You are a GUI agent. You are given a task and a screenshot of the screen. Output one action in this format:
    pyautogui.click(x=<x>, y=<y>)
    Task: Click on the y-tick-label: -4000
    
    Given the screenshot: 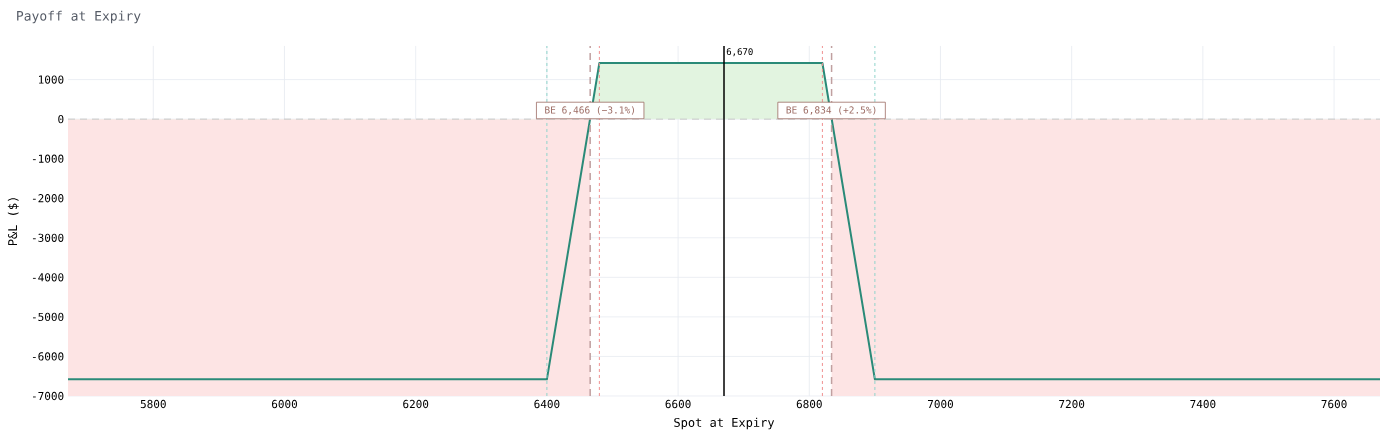 What is the action you would take?
    pyautogui.click(x=48, y=277)
    